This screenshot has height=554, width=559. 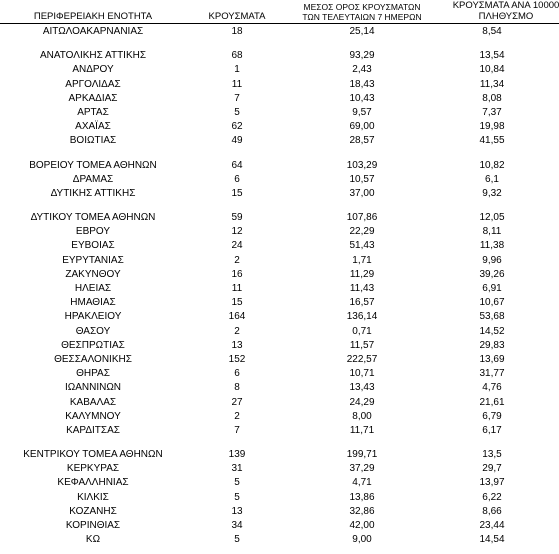 What do you see at coordinates (93, 345) in the screenshot?
I see `region-cell: ΘΕΣΠΡΩΤΙΑΣ` at bounding box center [93, 345].